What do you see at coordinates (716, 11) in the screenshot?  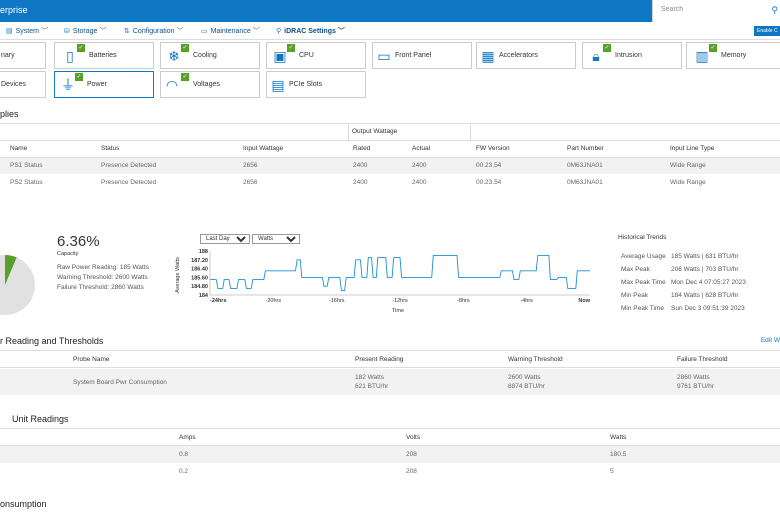 I see `search-box: Search ⚲` at bounding box center [716, 11].